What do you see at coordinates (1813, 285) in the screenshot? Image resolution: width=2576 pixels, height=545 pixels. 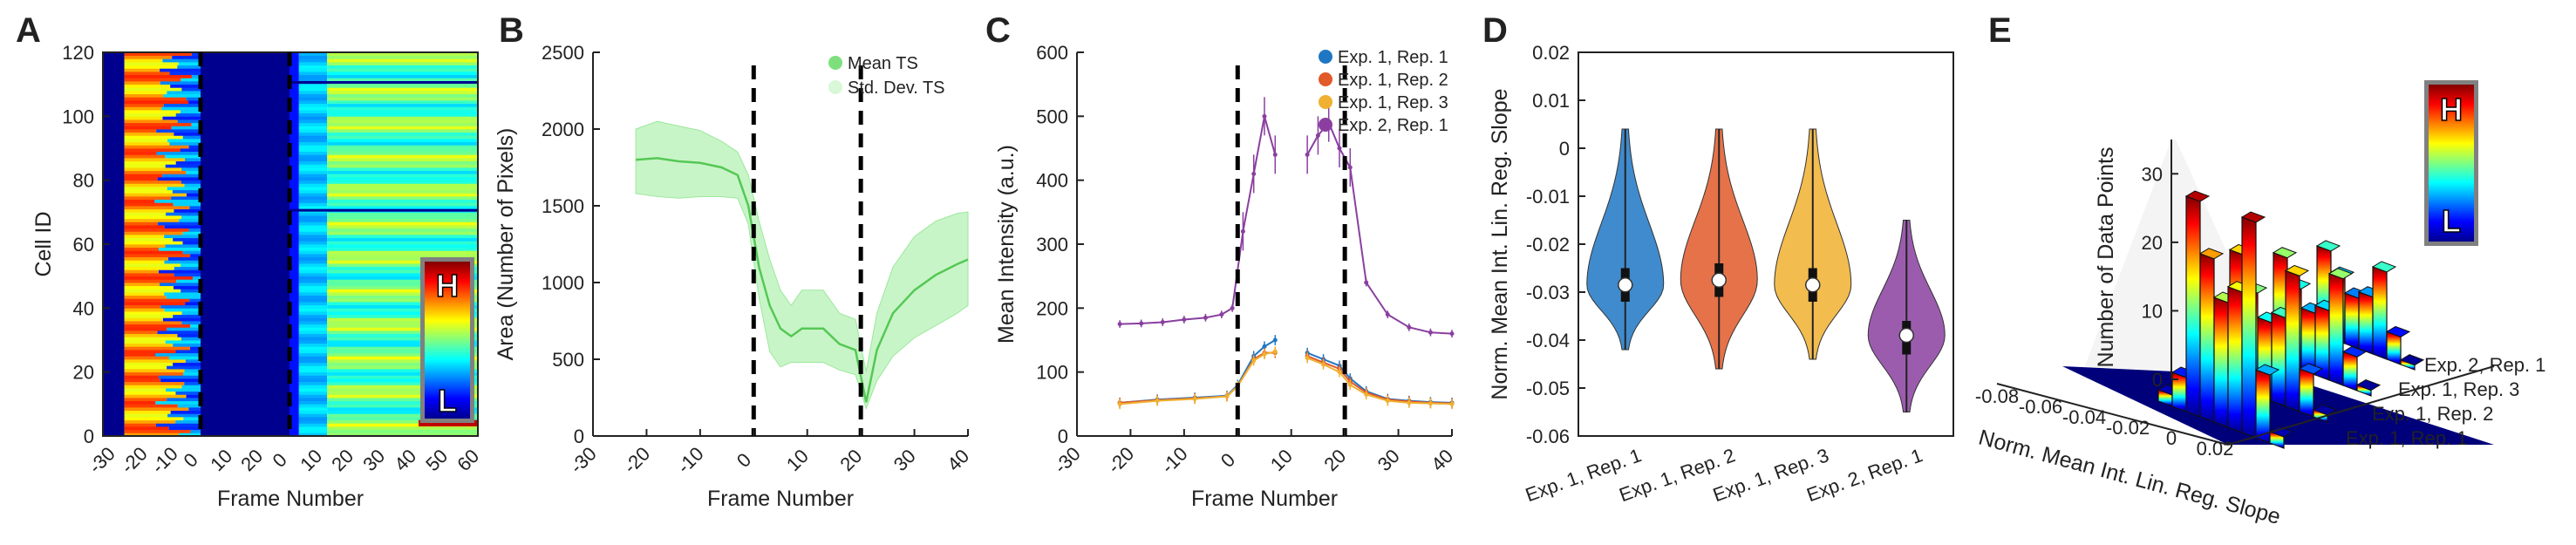 I see `panel-d-median` at bounding box center [1813, 285].